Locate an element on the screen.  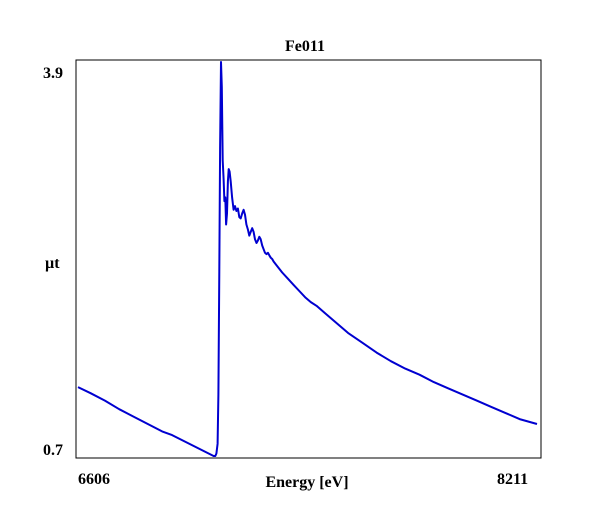
chart-title: Fe011 is located at coordinates (305, 46).